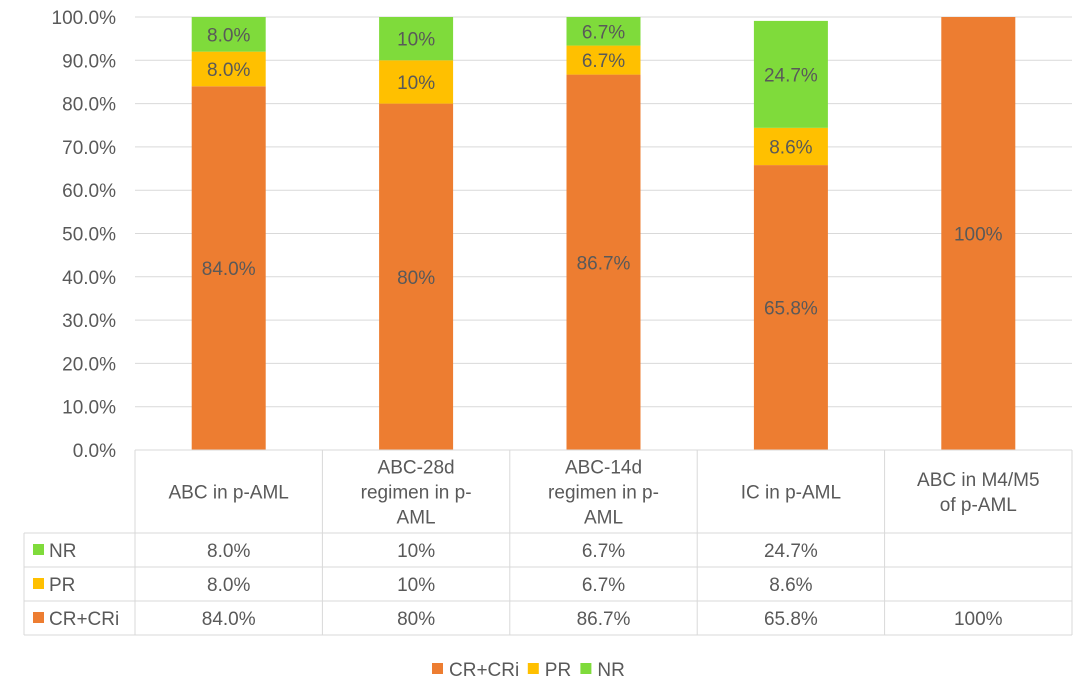  I want to click on table-row-header: CR+CRi, so click(84, 619).